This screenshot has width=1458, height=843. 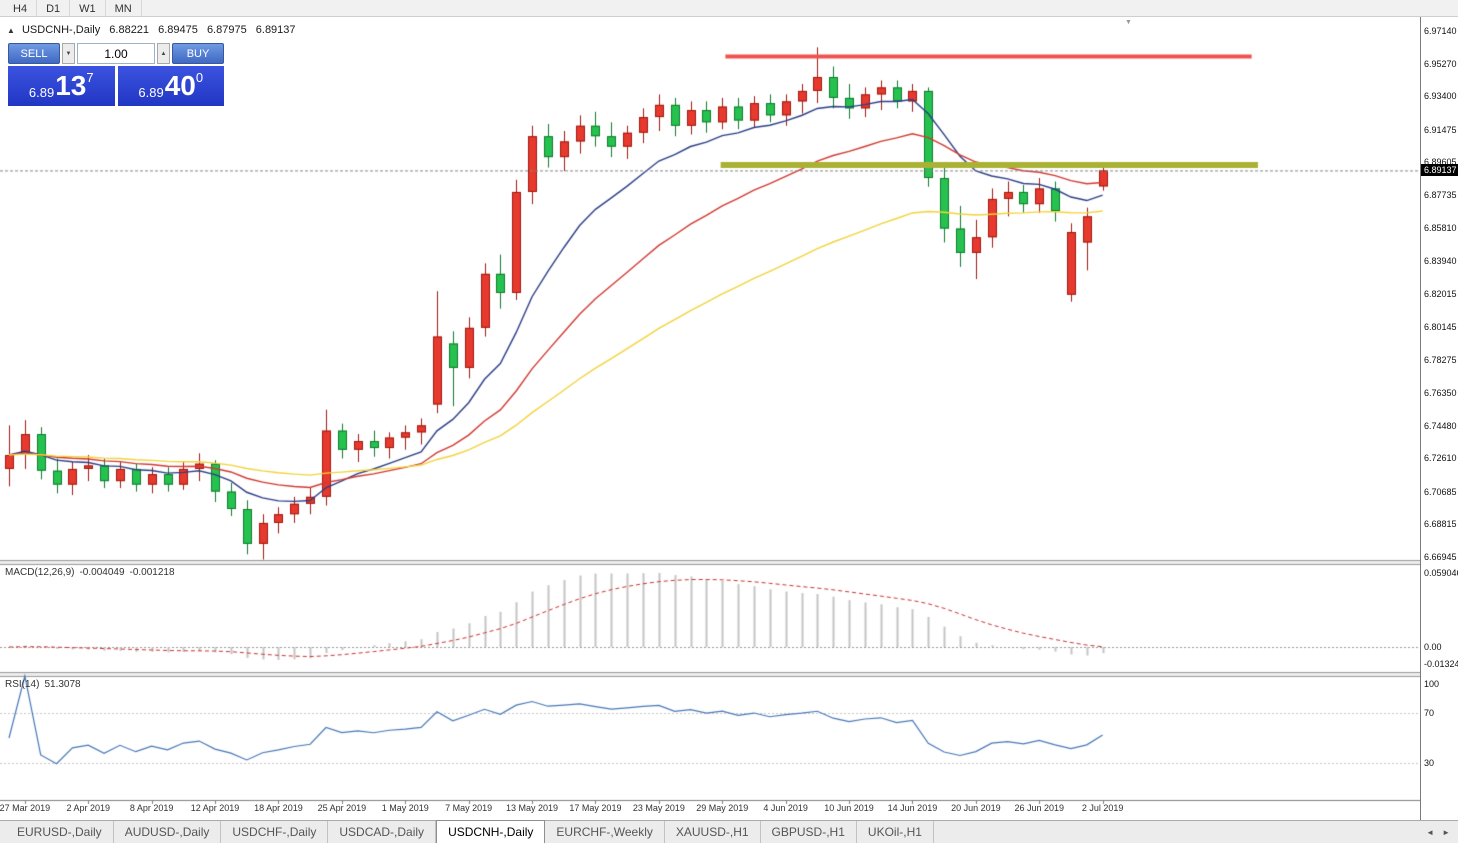 What do you see at coordinates (25, 808) in the screenshot?
I see `date-axis-label: 27 Mar 2019` at bounding box center [25, 808].